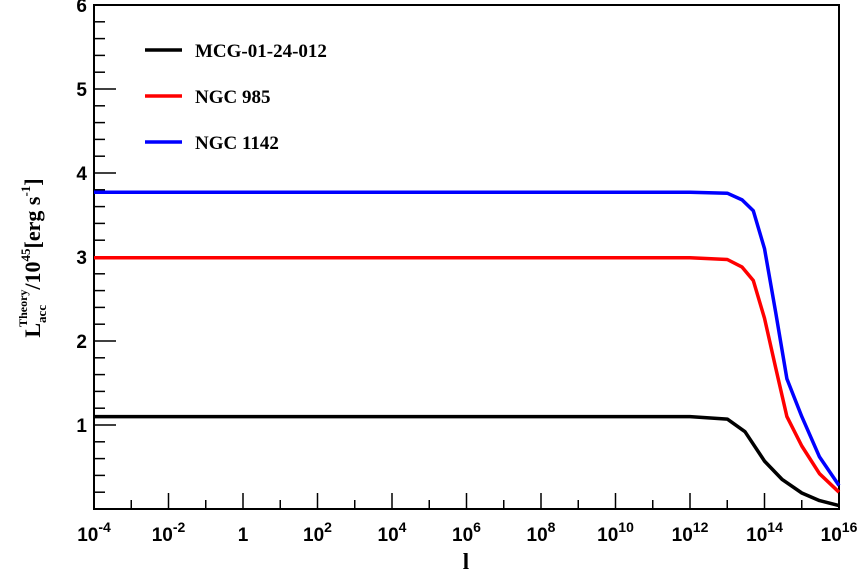 This screenshot has height=573, width=861. I want to click on y-tick-label: 6, so click(81, 8).